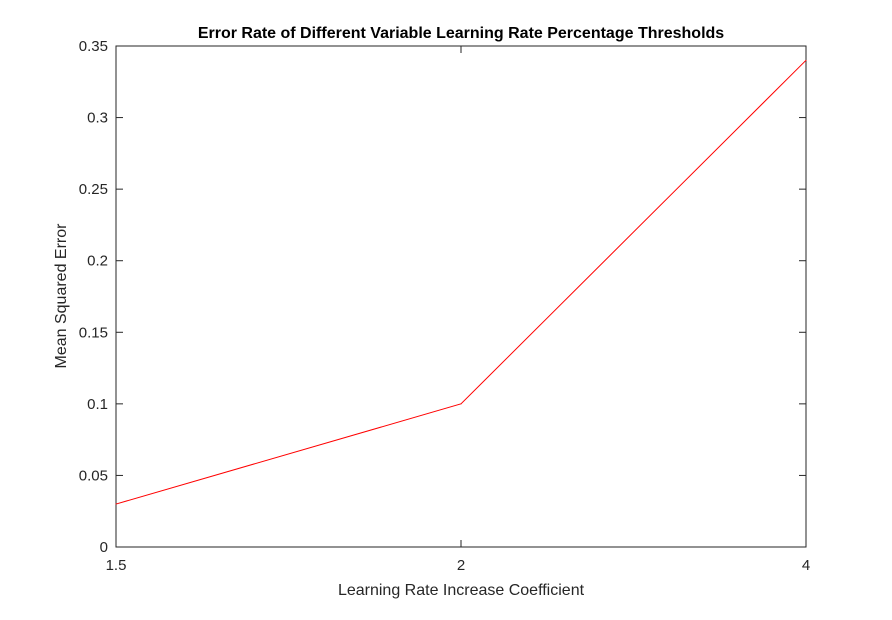 This screenshot has width=892, height=620. Describe the element at coordinates (97, 261) in the screenshot. I see `y-tick-label: 0.2` at that location.